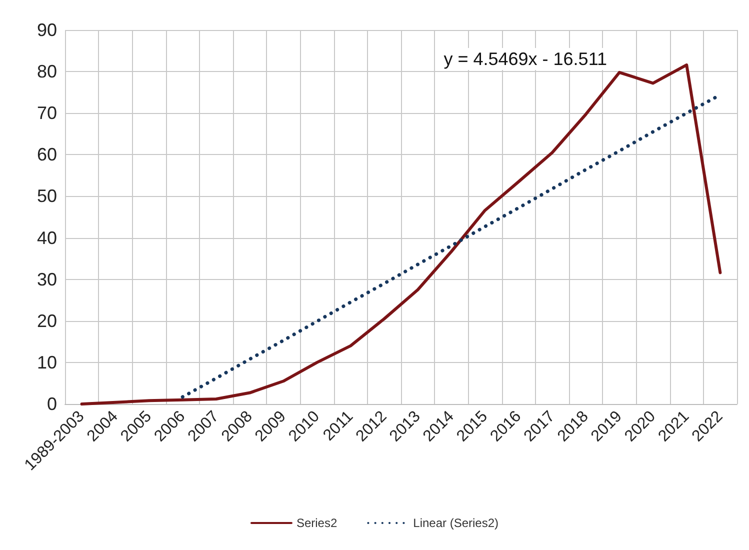  I want to click on y-tick-label: 80, so click(46, 72).